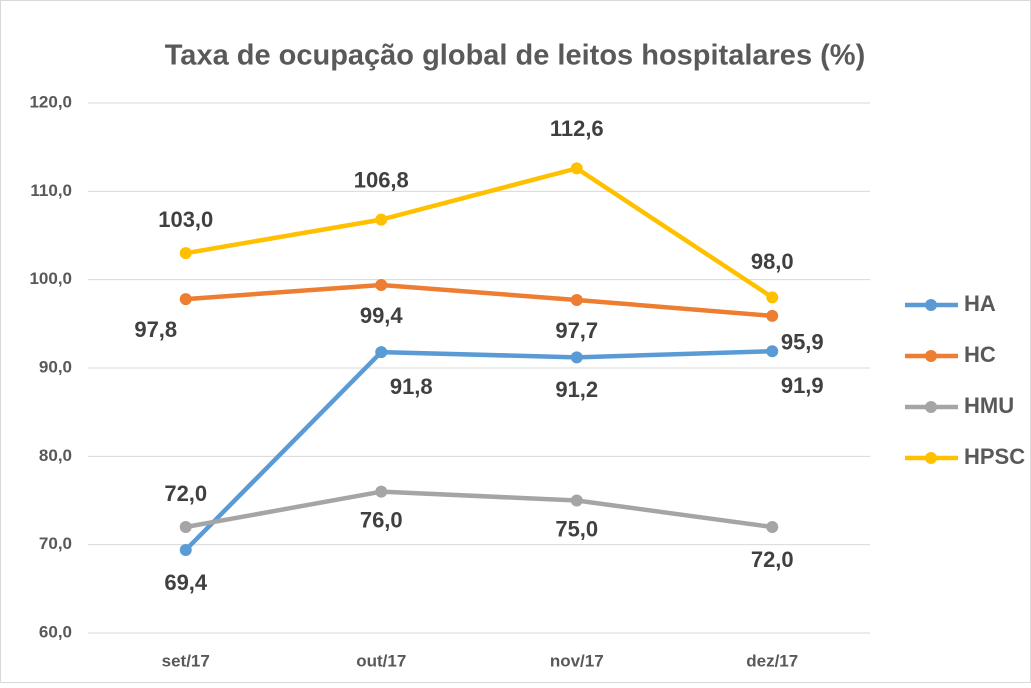 The width and height of the screenshot is (1031, 688). I want to click on data-label: 75,0, so click(576, 528).